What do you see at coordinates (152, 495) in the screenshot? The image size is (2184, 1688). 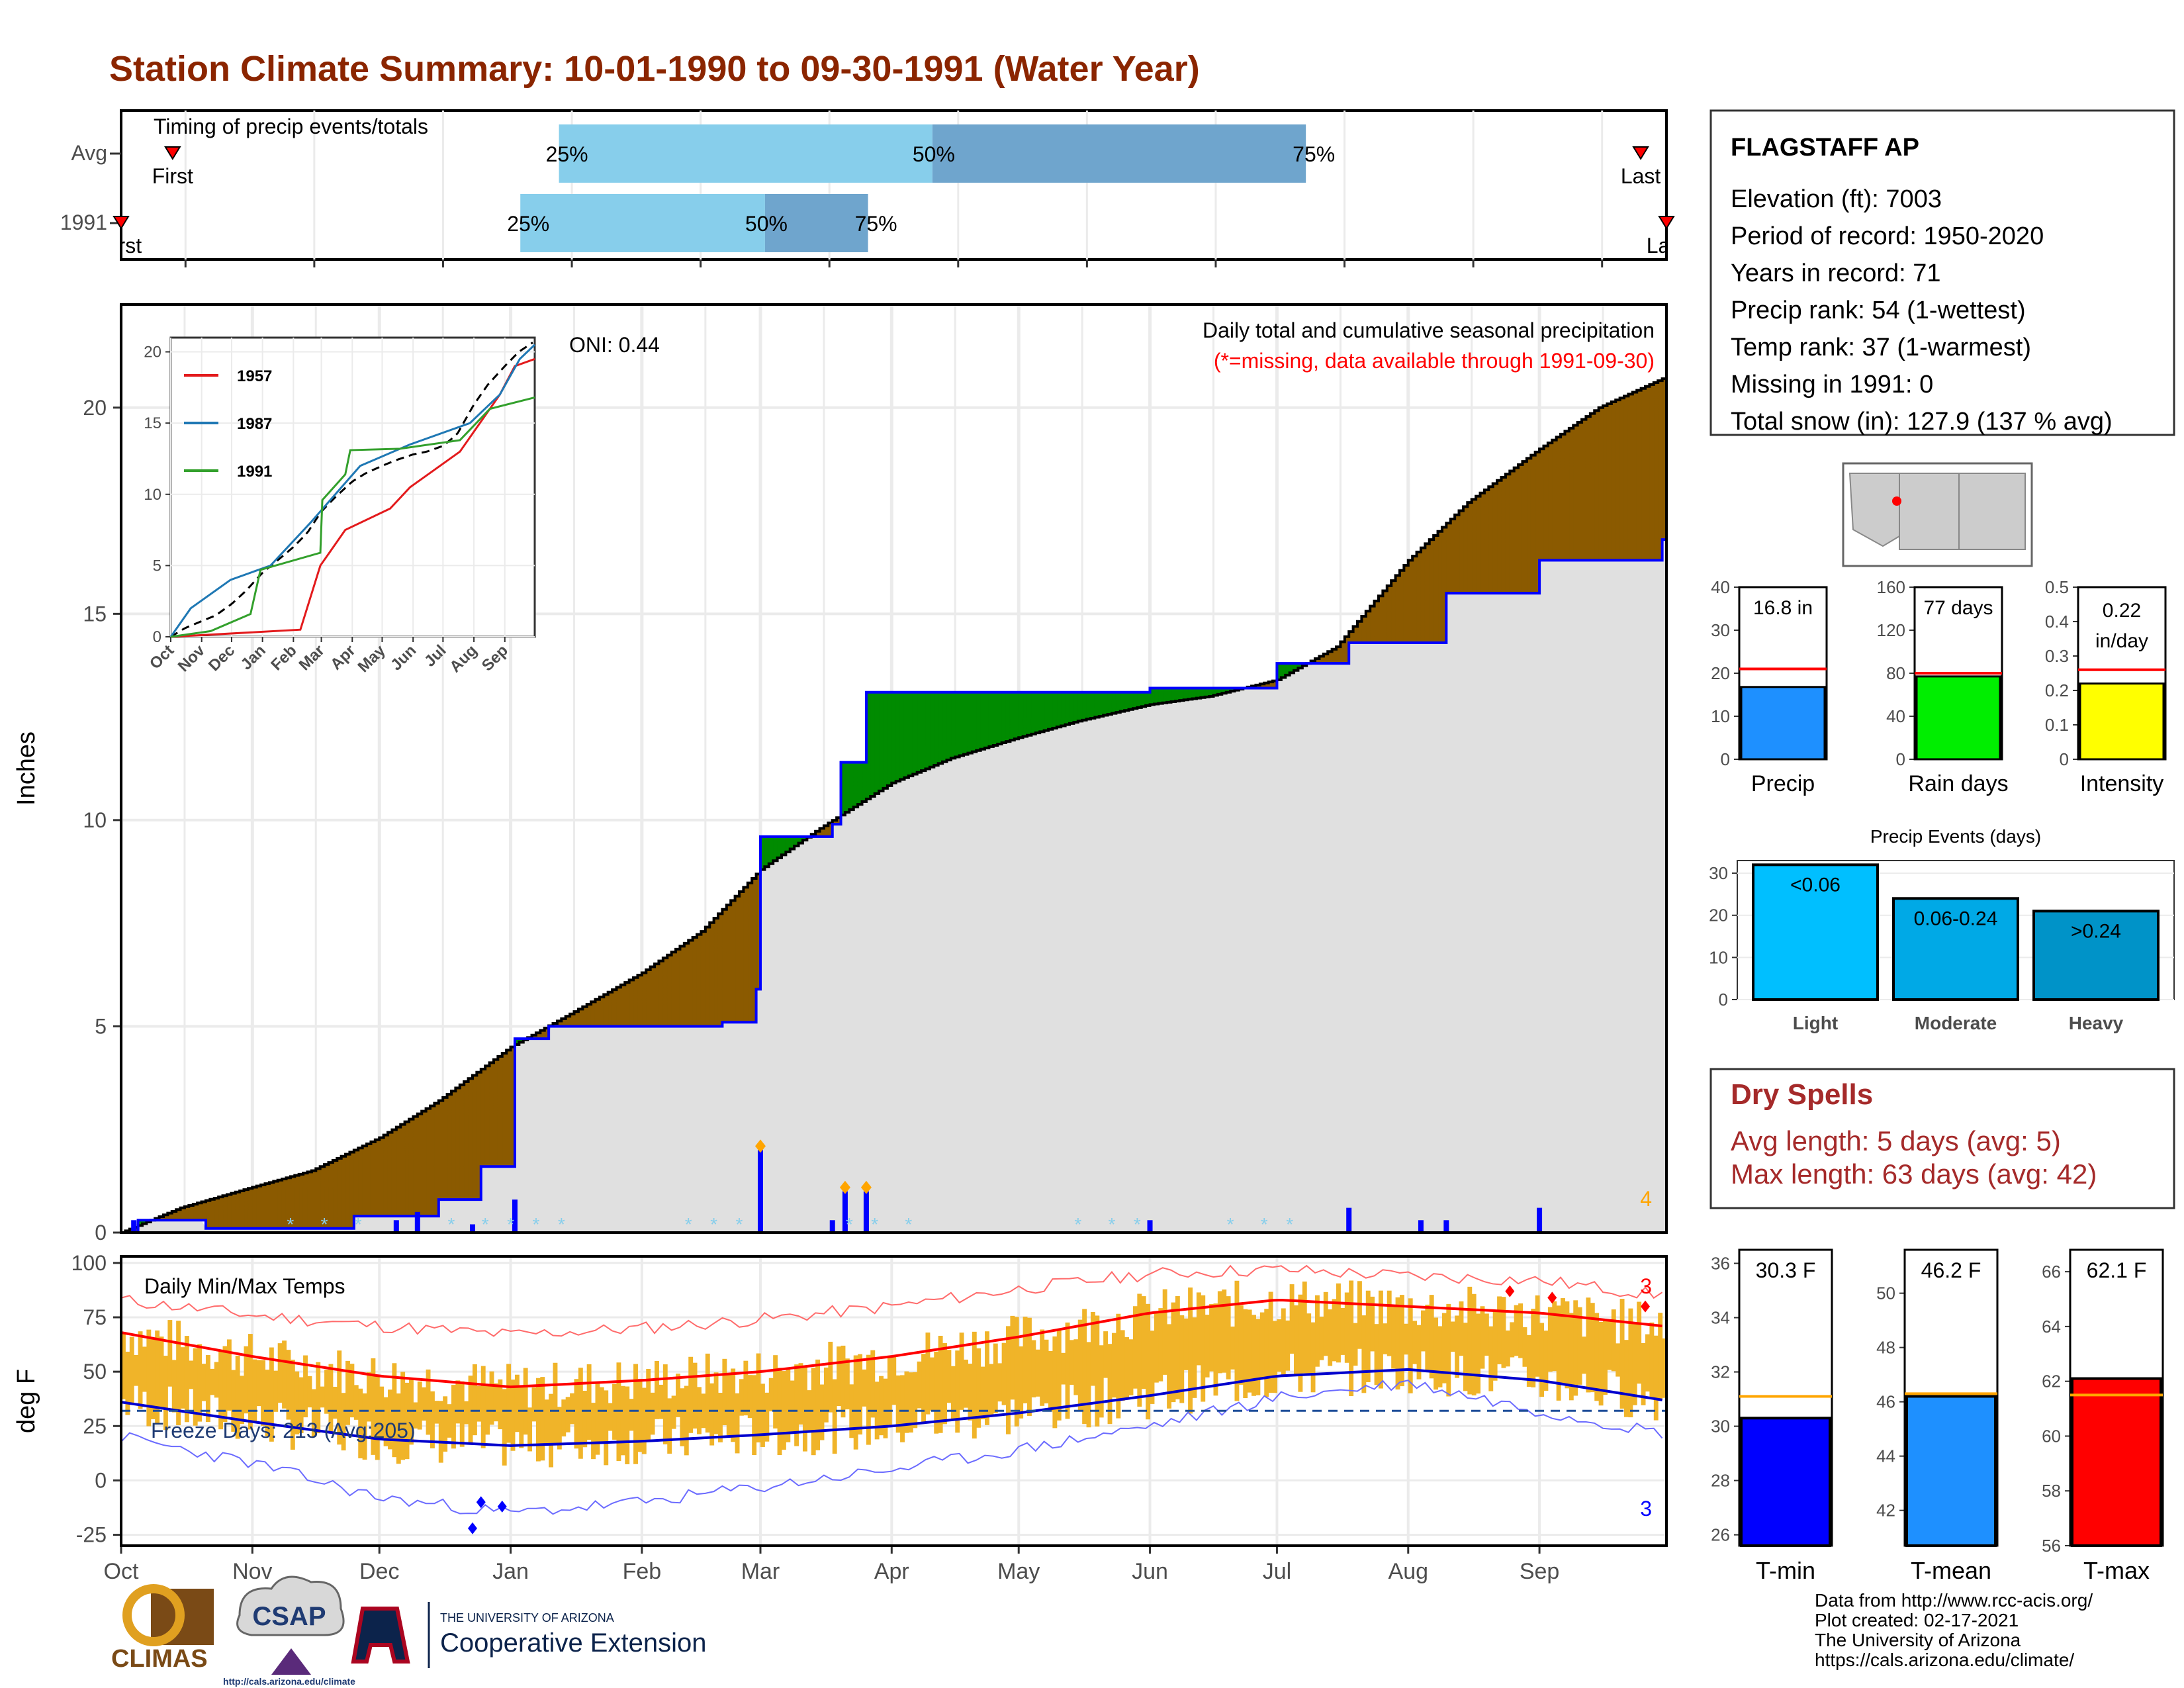 I see `inset-y-tick: 10` at bounding box center [152, 495].